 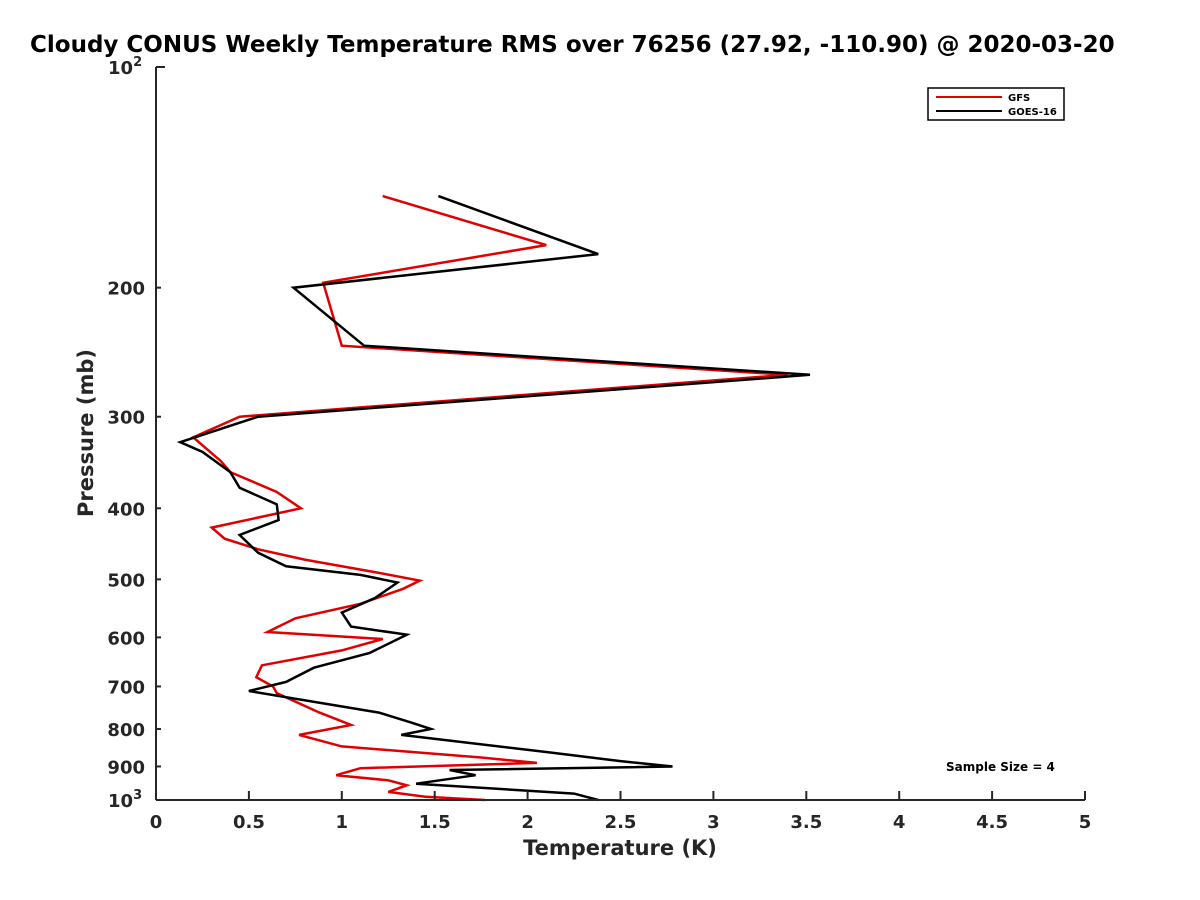 What do you see at coordinates (435, 822) in the screenshot?
I see `x-tick-label: 1.5` at bounding box center [435, 822].